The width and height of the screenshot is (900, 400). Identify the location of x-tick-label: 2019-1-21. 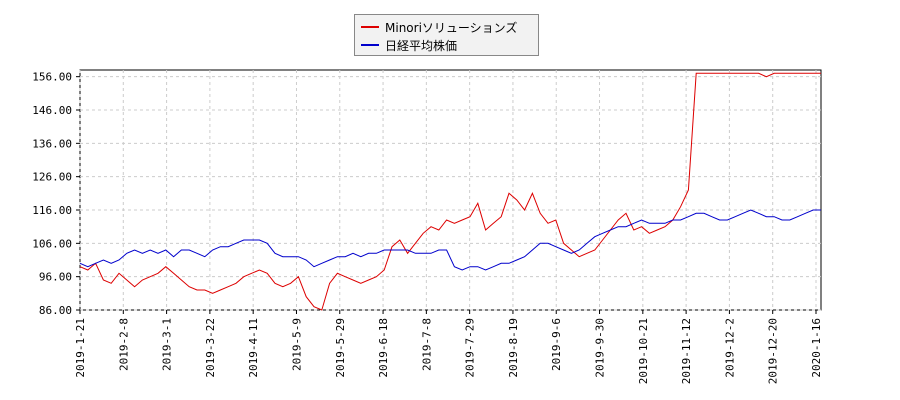
(80, 348).